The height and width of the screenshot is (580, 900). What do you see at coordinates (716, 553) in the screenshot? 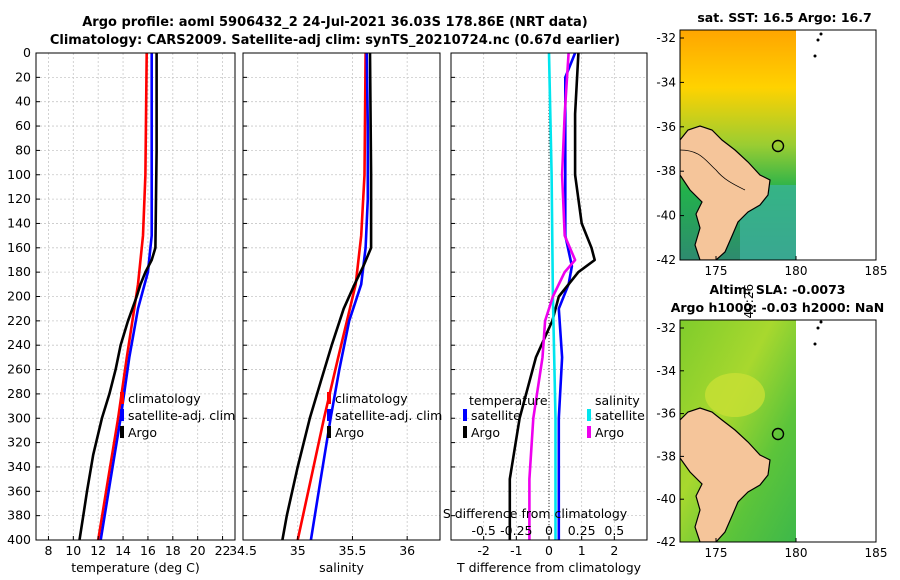
I see `map-x-tick-label: 175` at bounding box center [716, 553].